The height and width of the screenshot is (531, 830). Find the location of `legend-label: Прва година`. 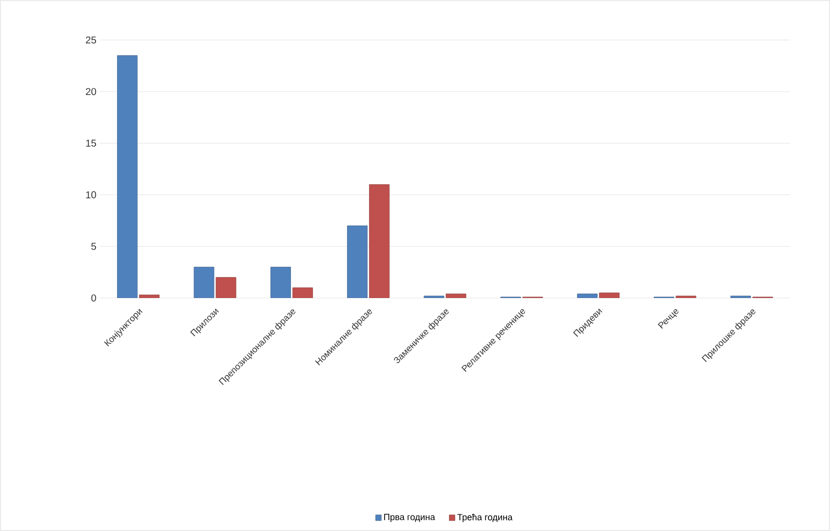

legend-label: Прва година is located at coordinates (410, 518).